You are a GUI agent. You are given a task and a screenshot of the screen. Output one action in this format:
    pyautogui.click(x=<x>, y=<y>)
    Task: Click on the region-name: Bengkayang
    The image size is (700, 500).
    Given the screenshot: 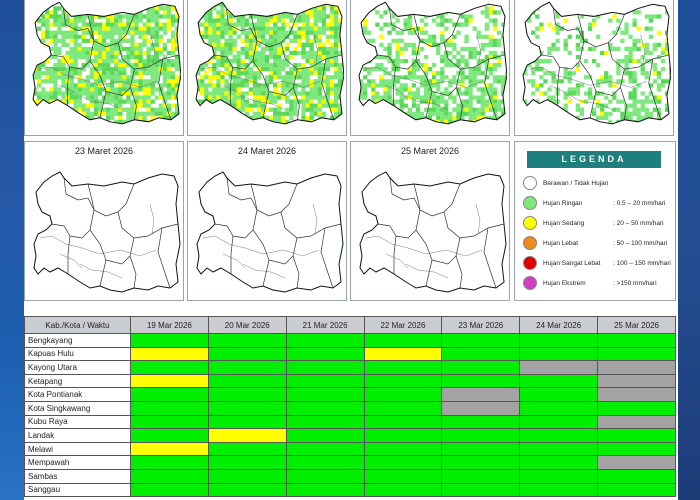 What is the action you would take?
    pyautogui.click(x=77, y=340)
    